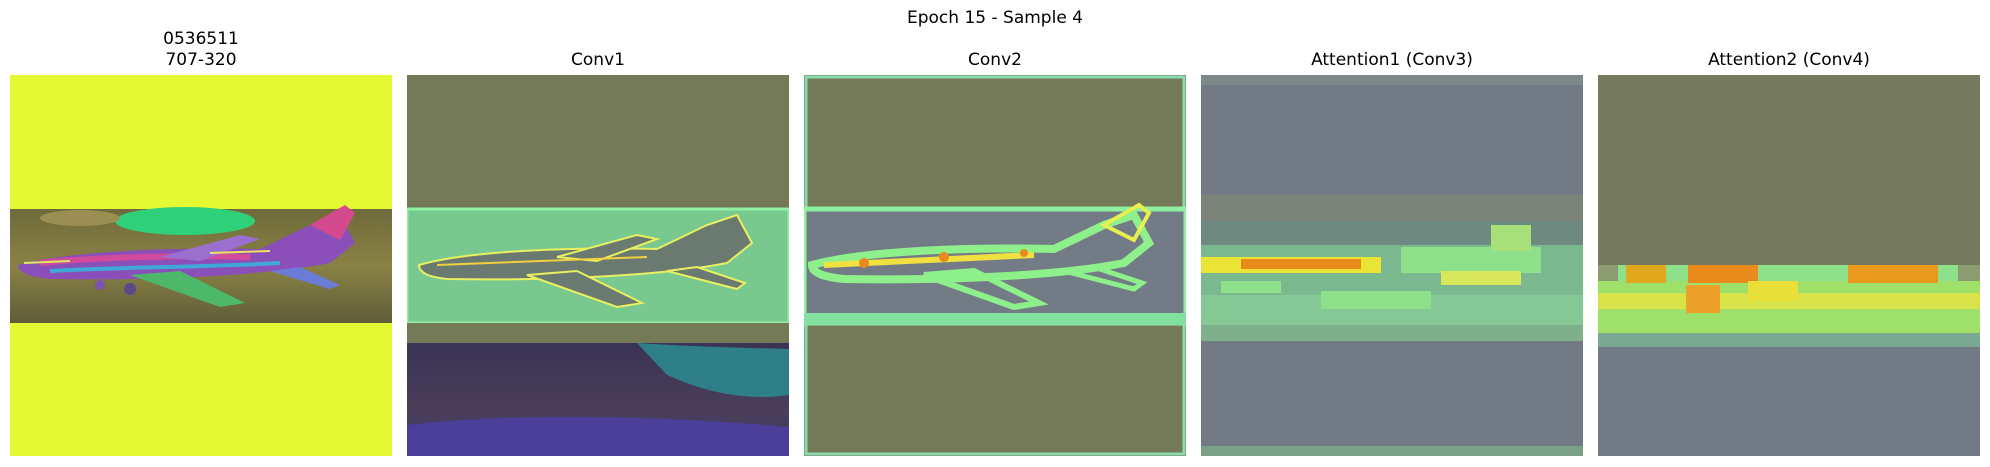 This screenshot has height=467, width=1990. I want to click on input-title-line1: 0536511, so click(201, 39).